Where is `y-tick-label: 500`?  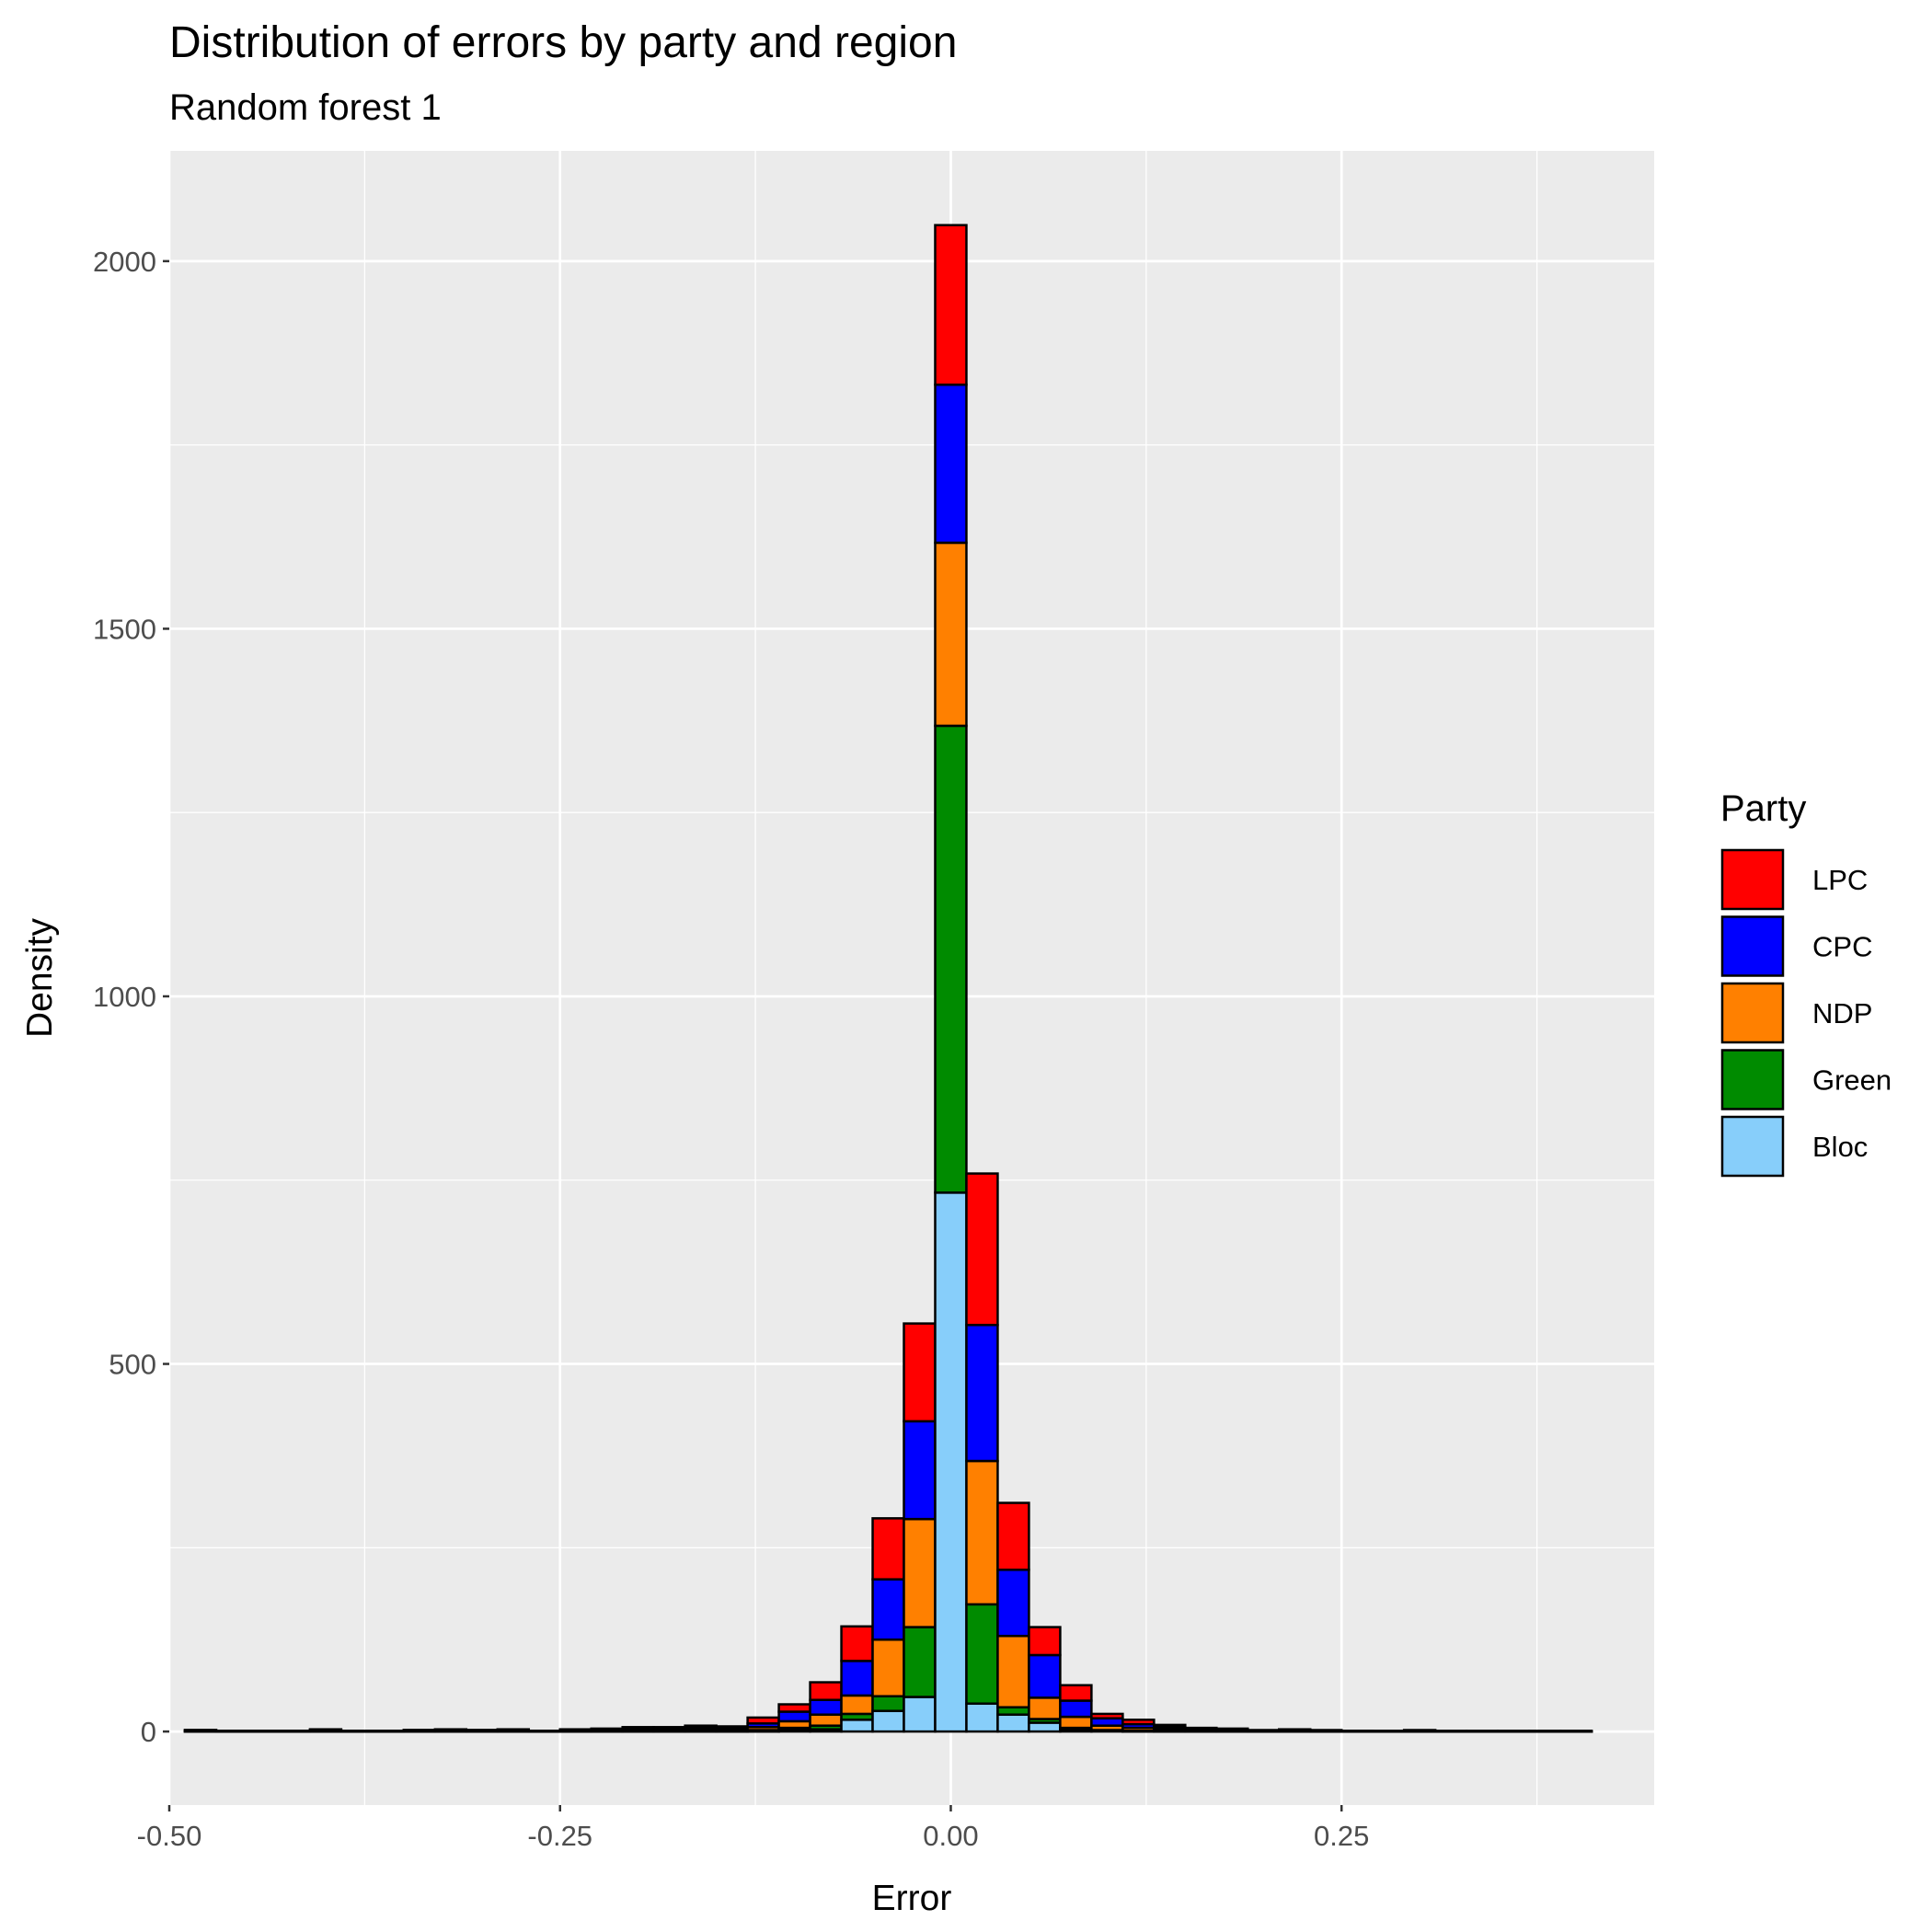
y-tick-label: 500 is located at coordinates (132, 1365).